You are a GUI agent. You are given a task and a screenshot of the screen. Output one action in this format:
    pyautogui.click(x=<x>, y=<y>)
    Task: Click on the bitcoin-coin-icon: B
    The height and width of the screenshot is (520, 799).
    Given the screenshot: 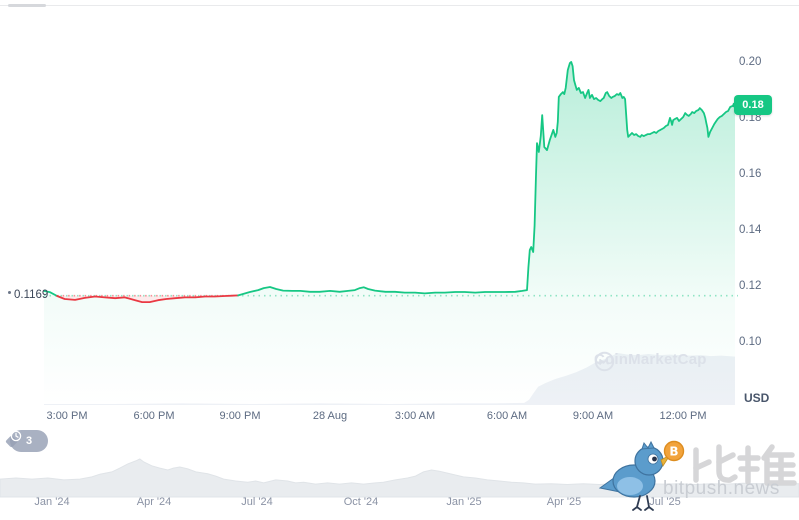 What is the action you would take?
    pyautogui.click(x=674, y=451)
    